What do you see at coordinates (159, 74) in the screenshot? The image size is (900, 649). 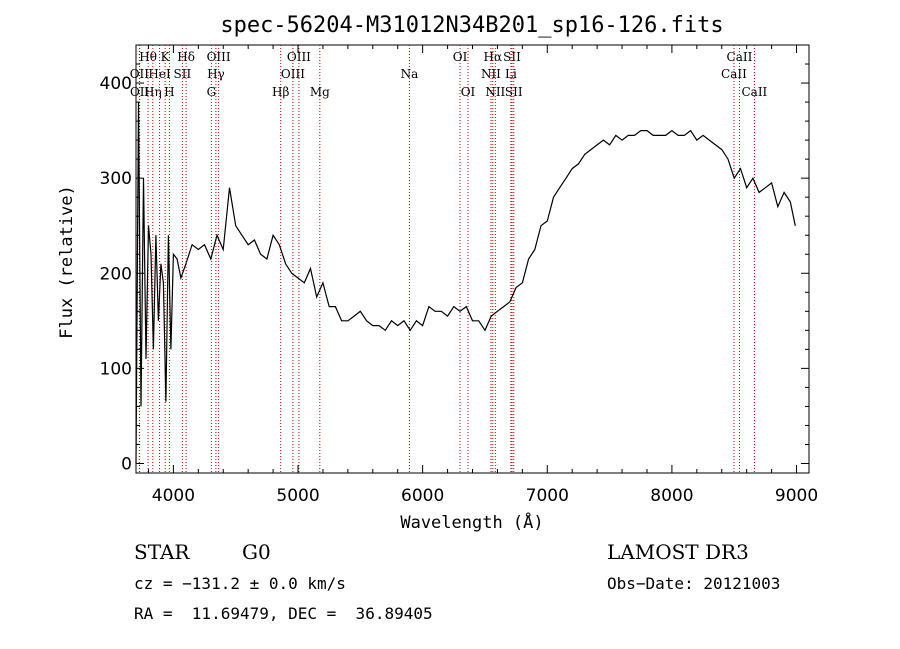 I see `line-marker-label: HeI` at bounding box center [159, 74].